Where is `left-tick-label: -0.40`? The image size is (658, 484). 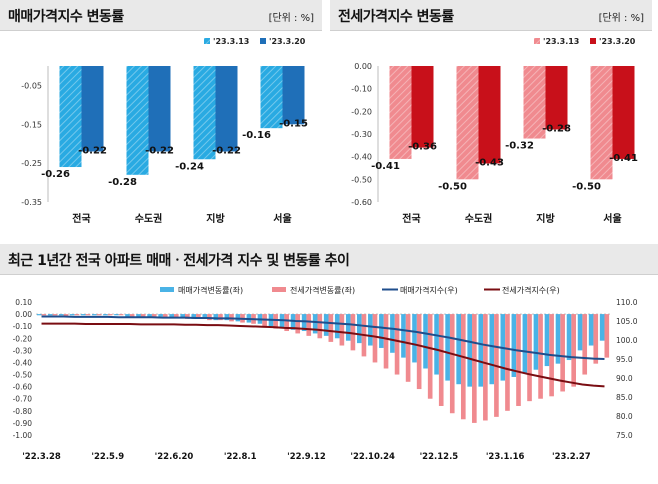 left-tick-label: -0.40 is located at coordinates (23, 362).